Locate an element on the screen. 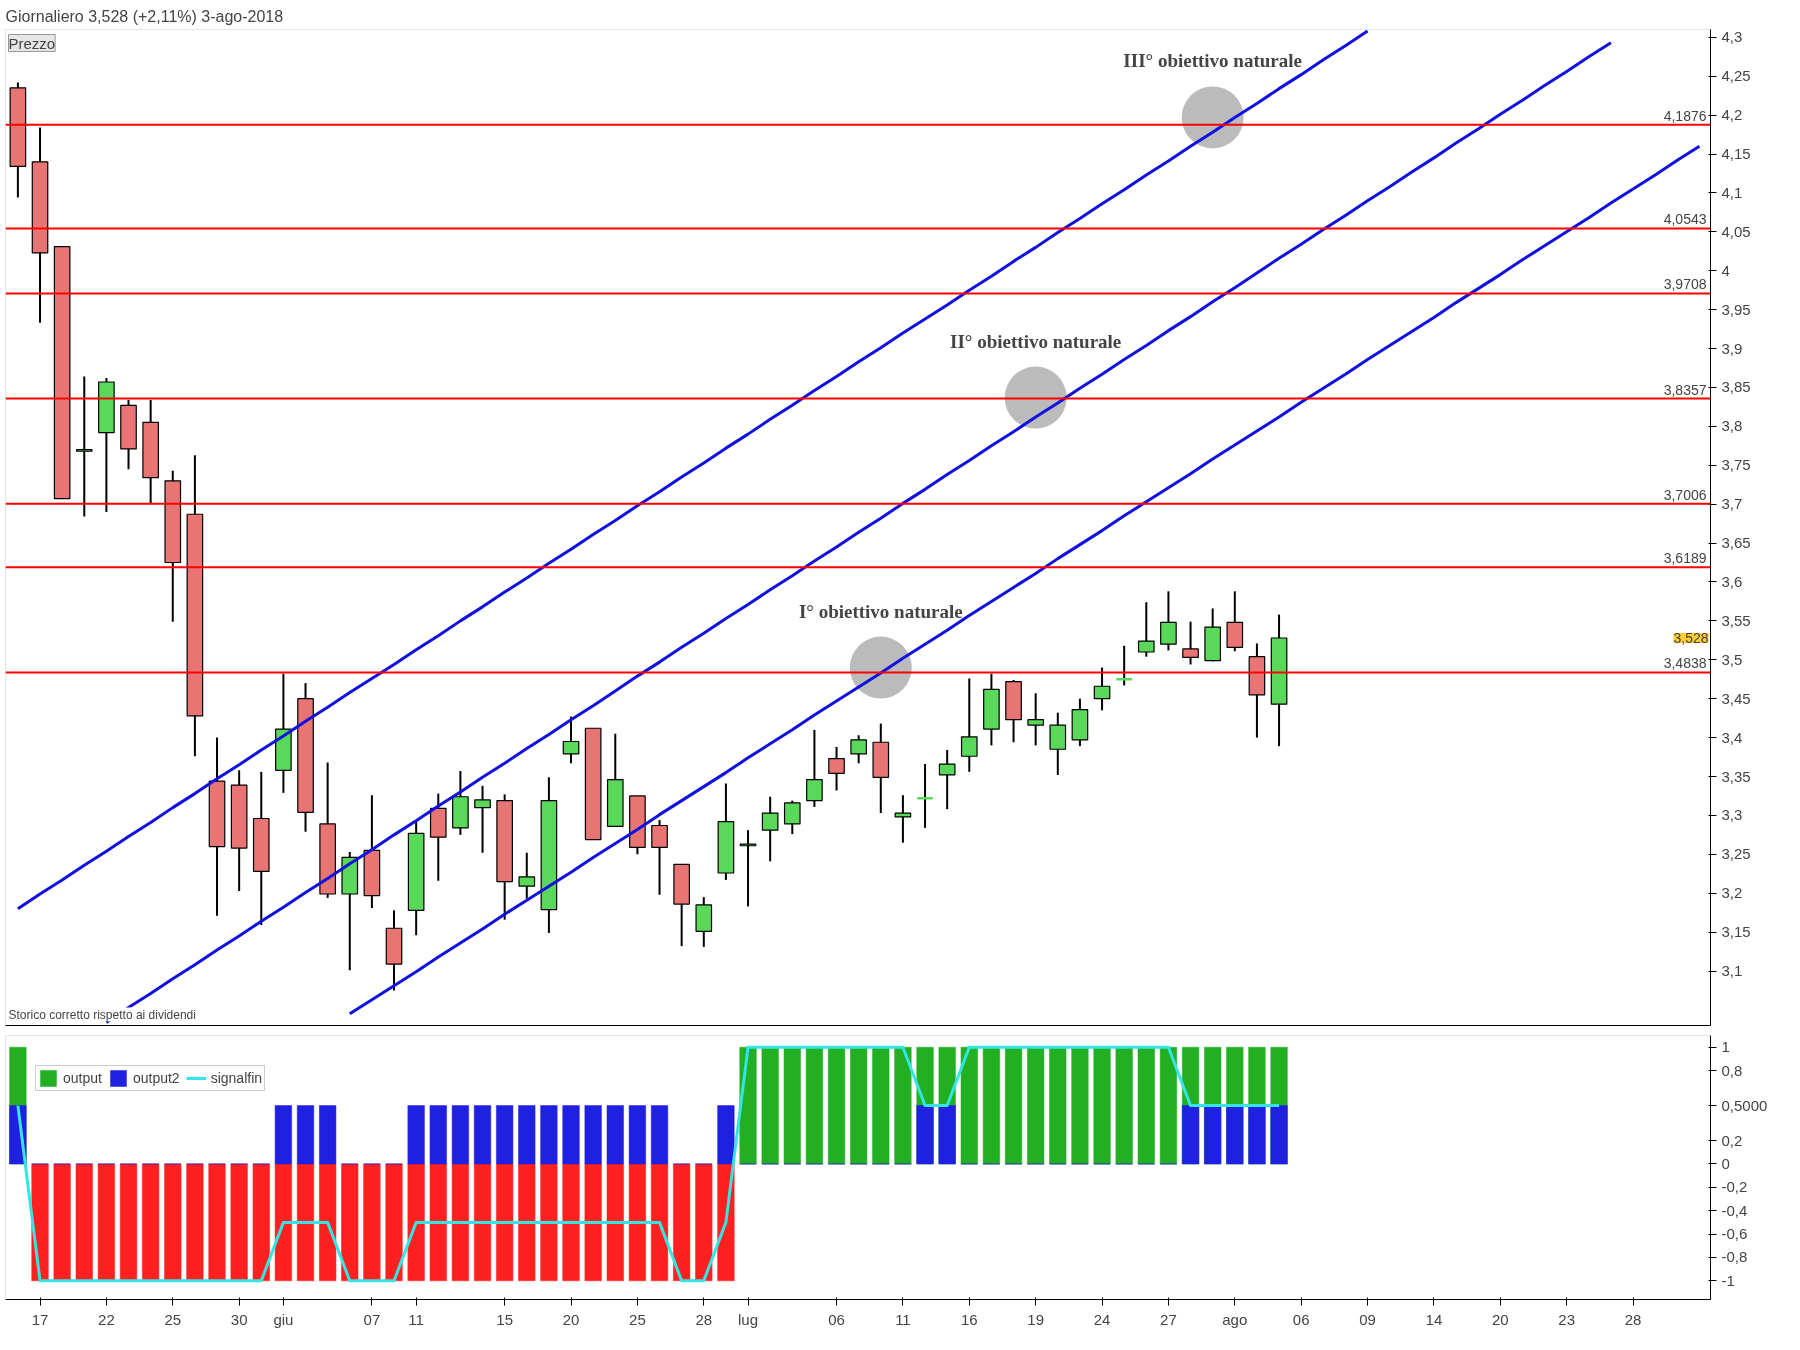 This screenshot has width=1800, height=1350. y-tick-label: 4,25 is located at coordinates (1736, 76).